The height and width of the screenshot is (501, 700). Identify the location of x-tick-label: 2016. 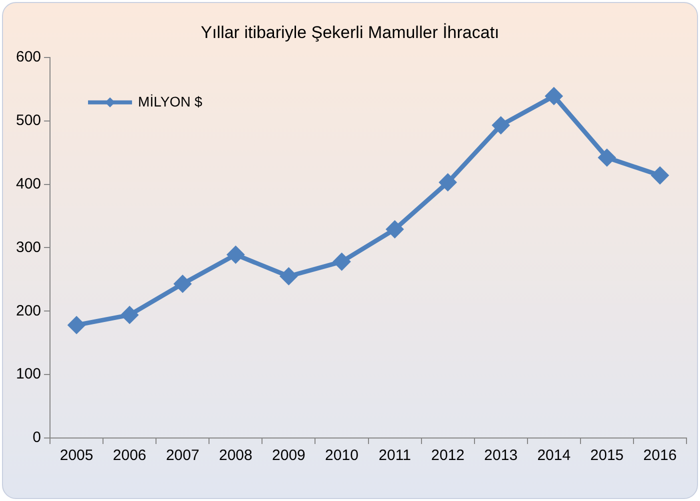
(660, 455).